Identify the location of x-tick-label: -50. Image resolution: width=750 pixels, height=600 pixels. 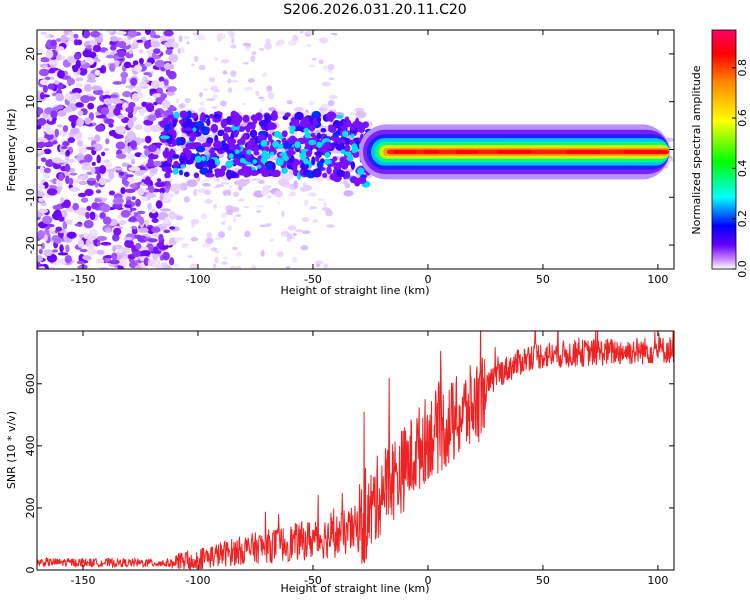
(313, 580).